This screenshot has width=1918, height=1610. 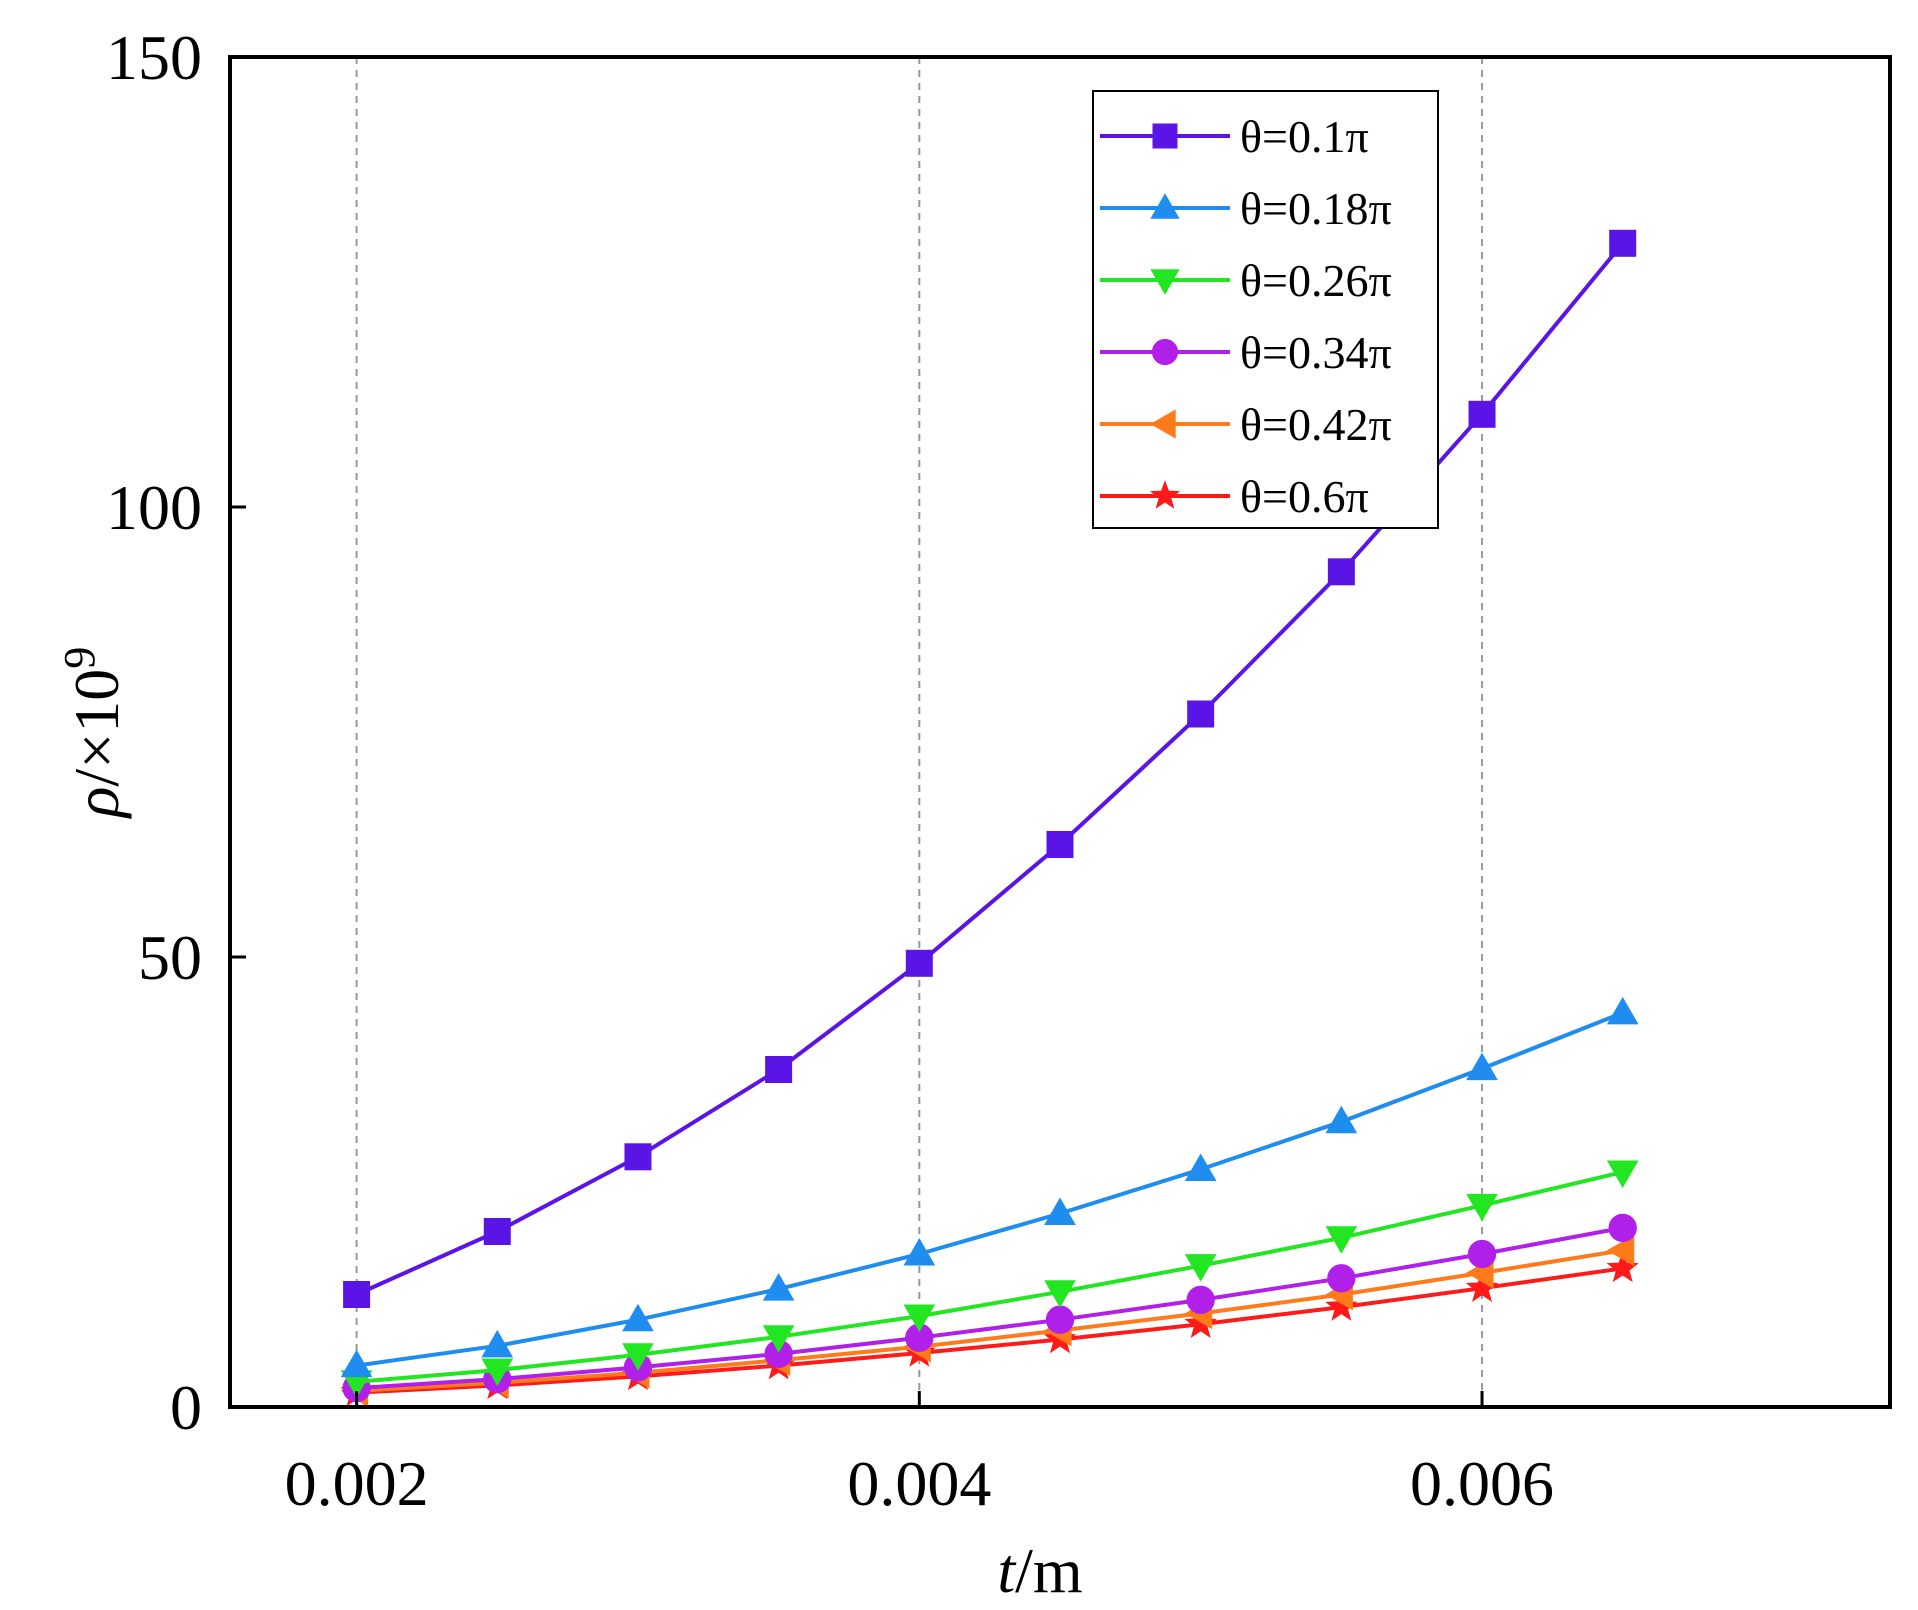 What do you see at coordinates (1304, 496) in the screenshot?
I see `legend-label: θ=0.6π` at bounding box center [1304, 496].